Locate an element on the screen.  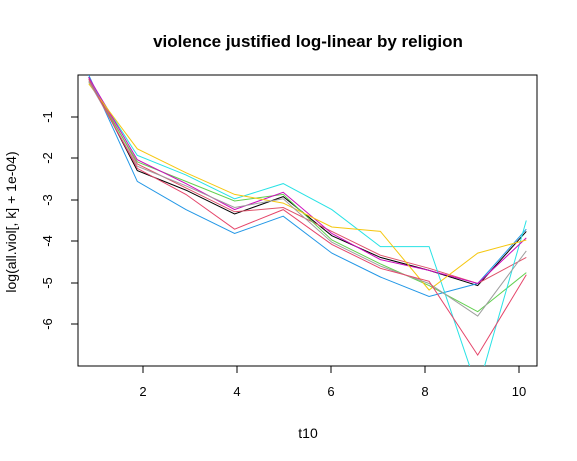
y-tick-label: -2 is located at coordinates (47, 158).